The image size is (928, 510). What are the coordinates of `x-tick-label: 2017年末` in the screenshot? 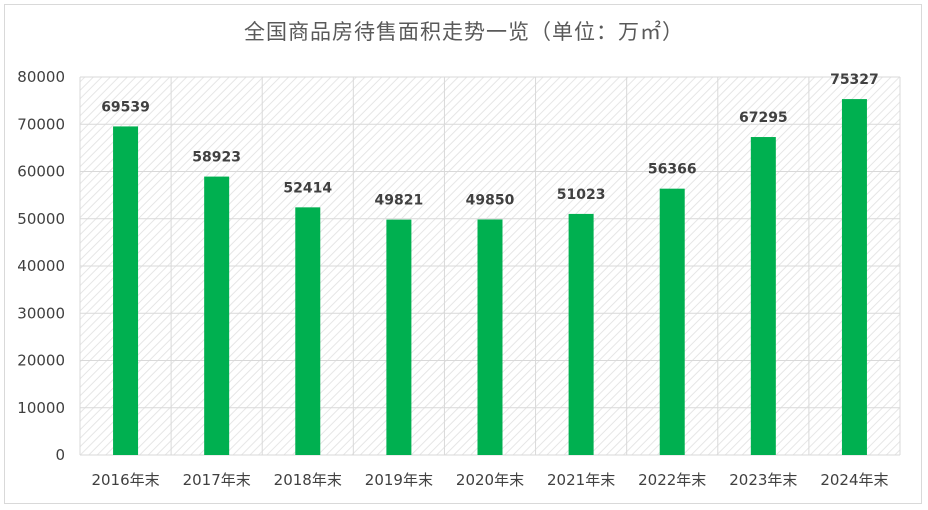 It's located at (217, 480).